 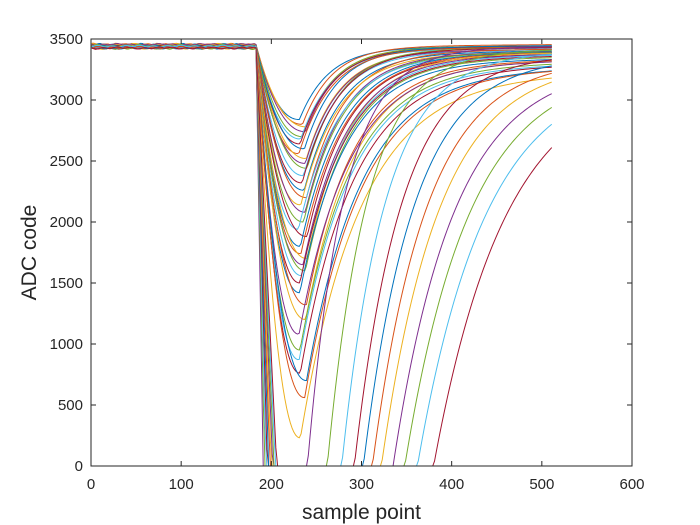 What do you see at coordinates (79, 466) in the screenshot?
I see `y-tick-label: 0` at bounding box center [79, 466].